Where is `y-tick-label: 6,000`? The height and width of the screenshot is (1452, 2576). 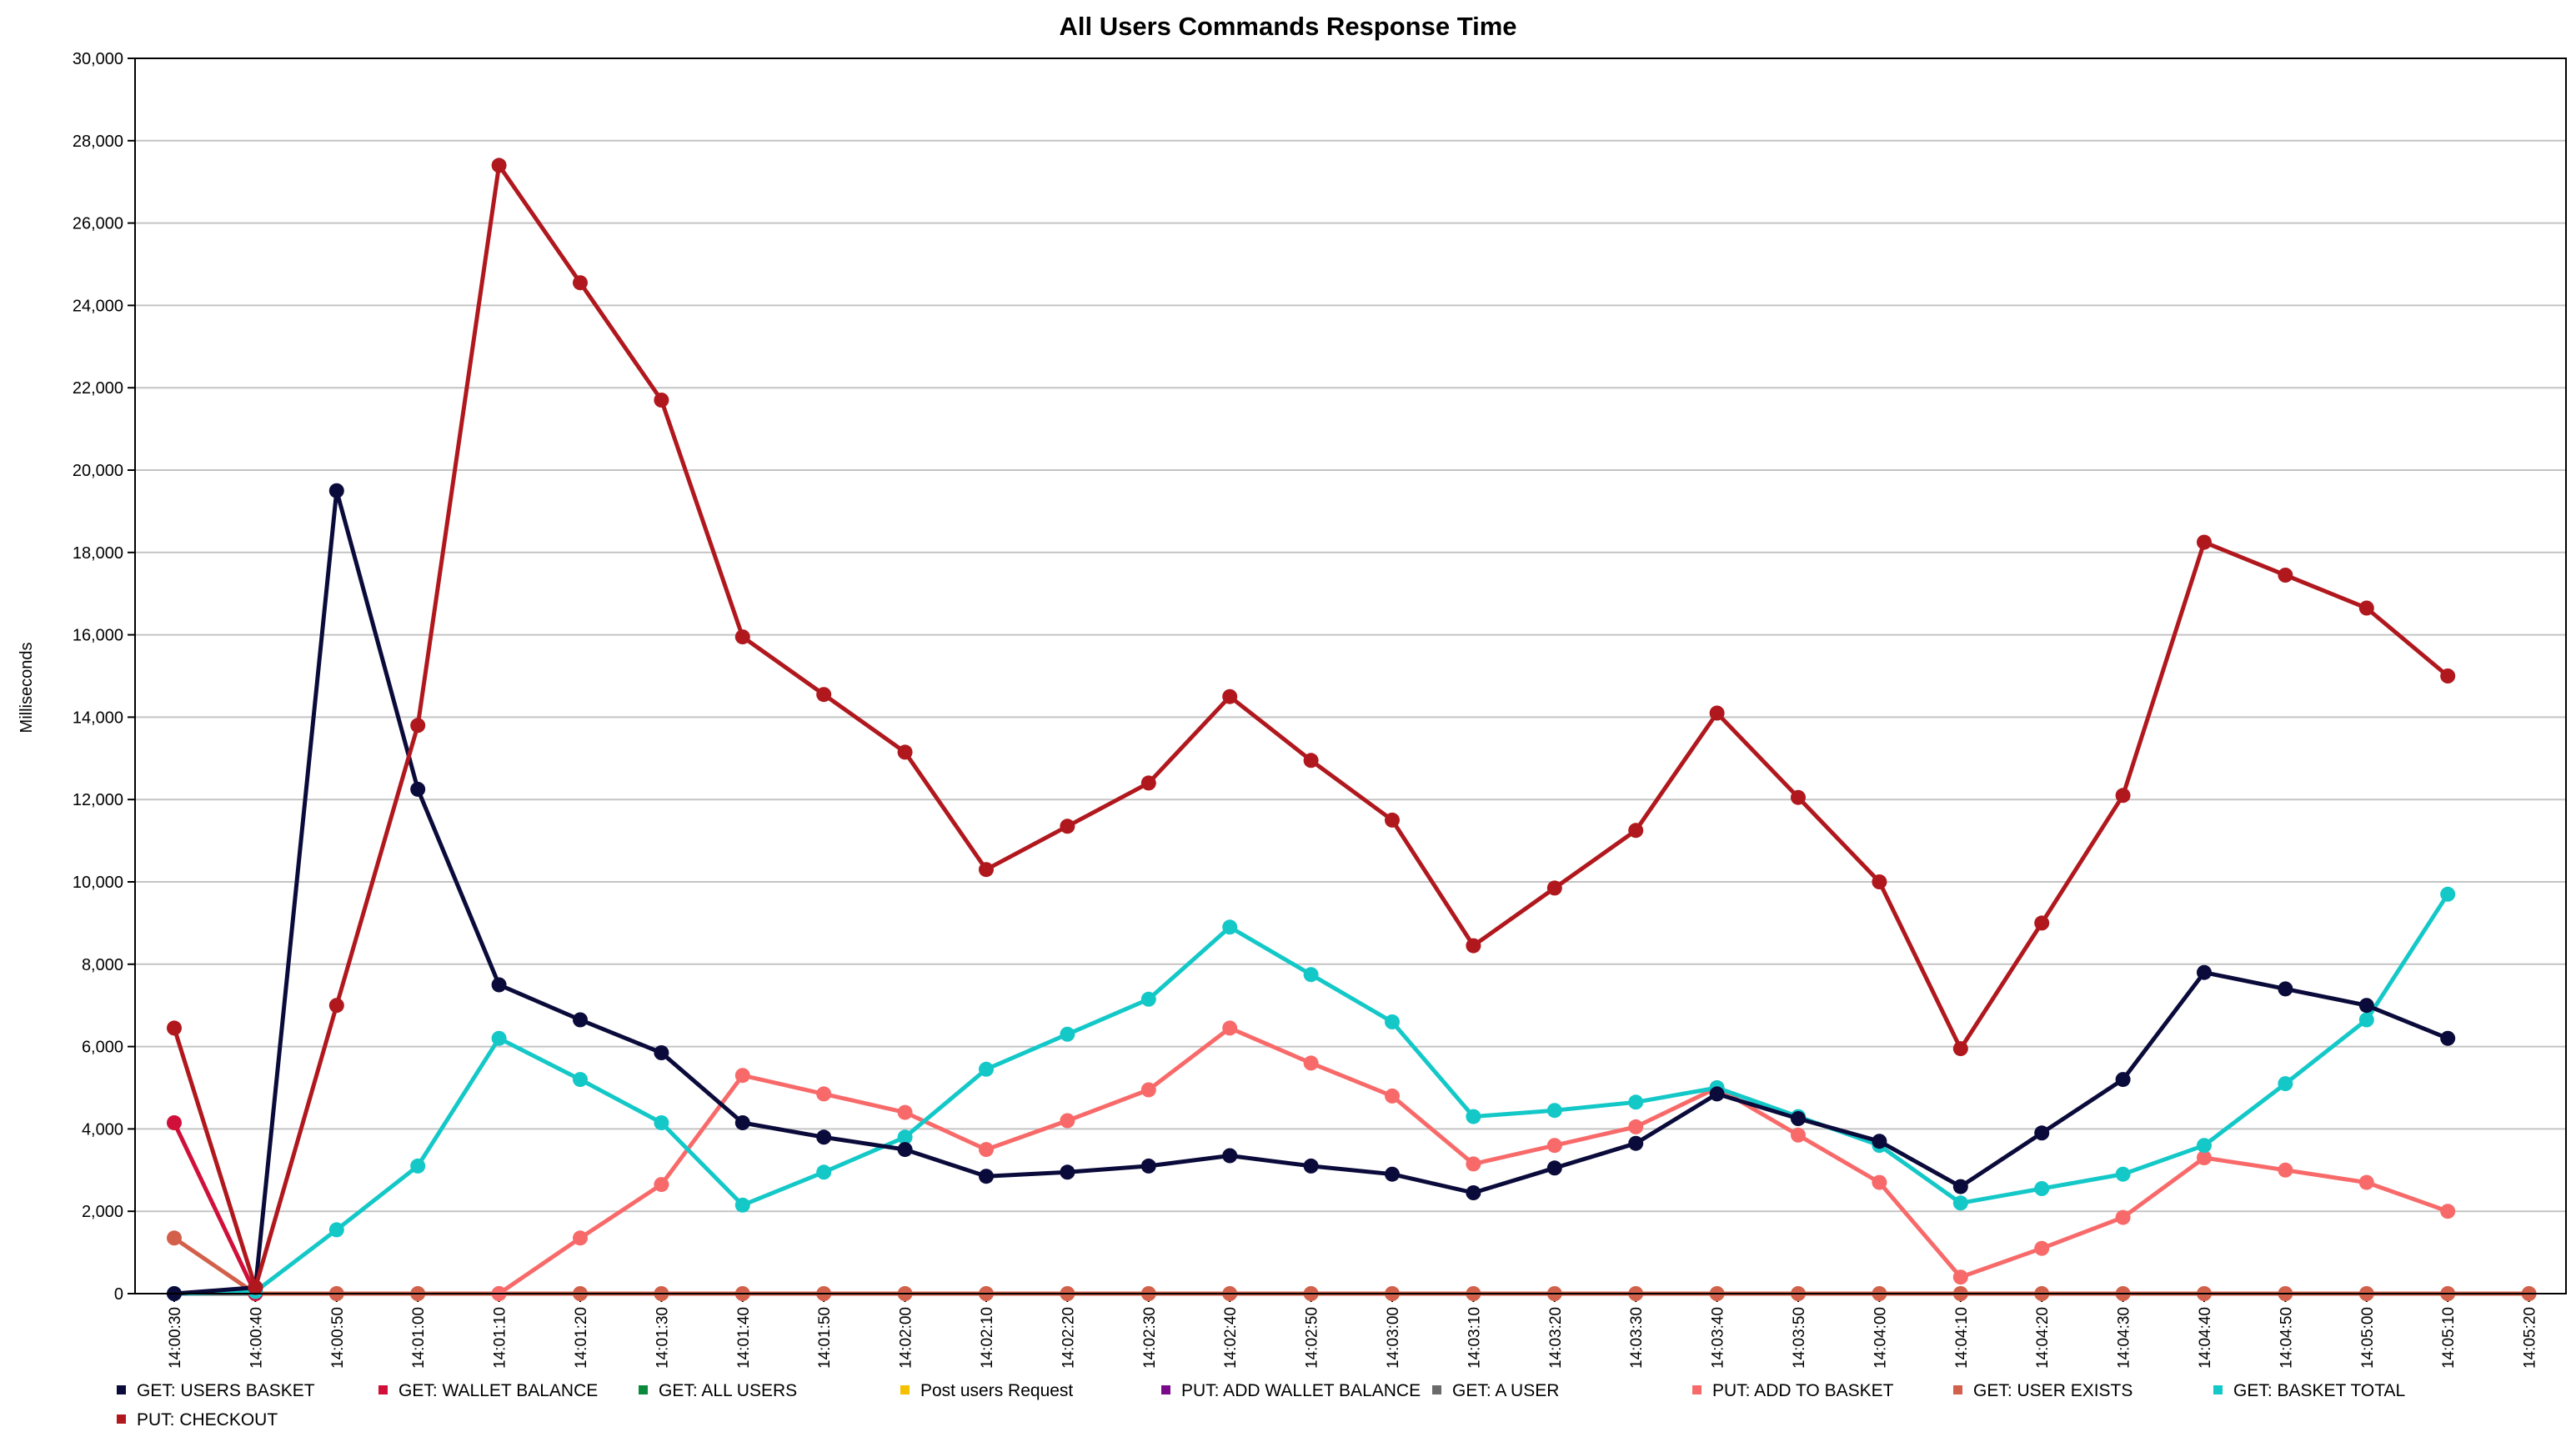
y-tick-label: 6,000 is located at coordinates (102, 1048).